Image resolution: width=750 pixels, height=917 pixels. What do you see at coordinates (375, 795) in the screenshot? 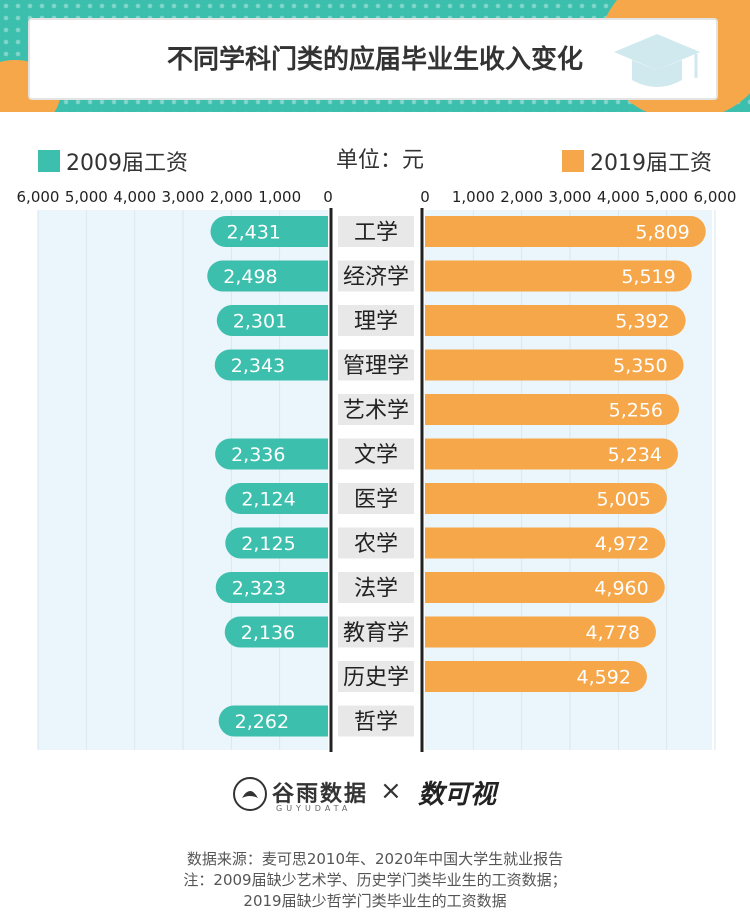
I see `footer-logos: 谷雨数据 GUYUDATA × 数可视` at bounding box center [375, 795].